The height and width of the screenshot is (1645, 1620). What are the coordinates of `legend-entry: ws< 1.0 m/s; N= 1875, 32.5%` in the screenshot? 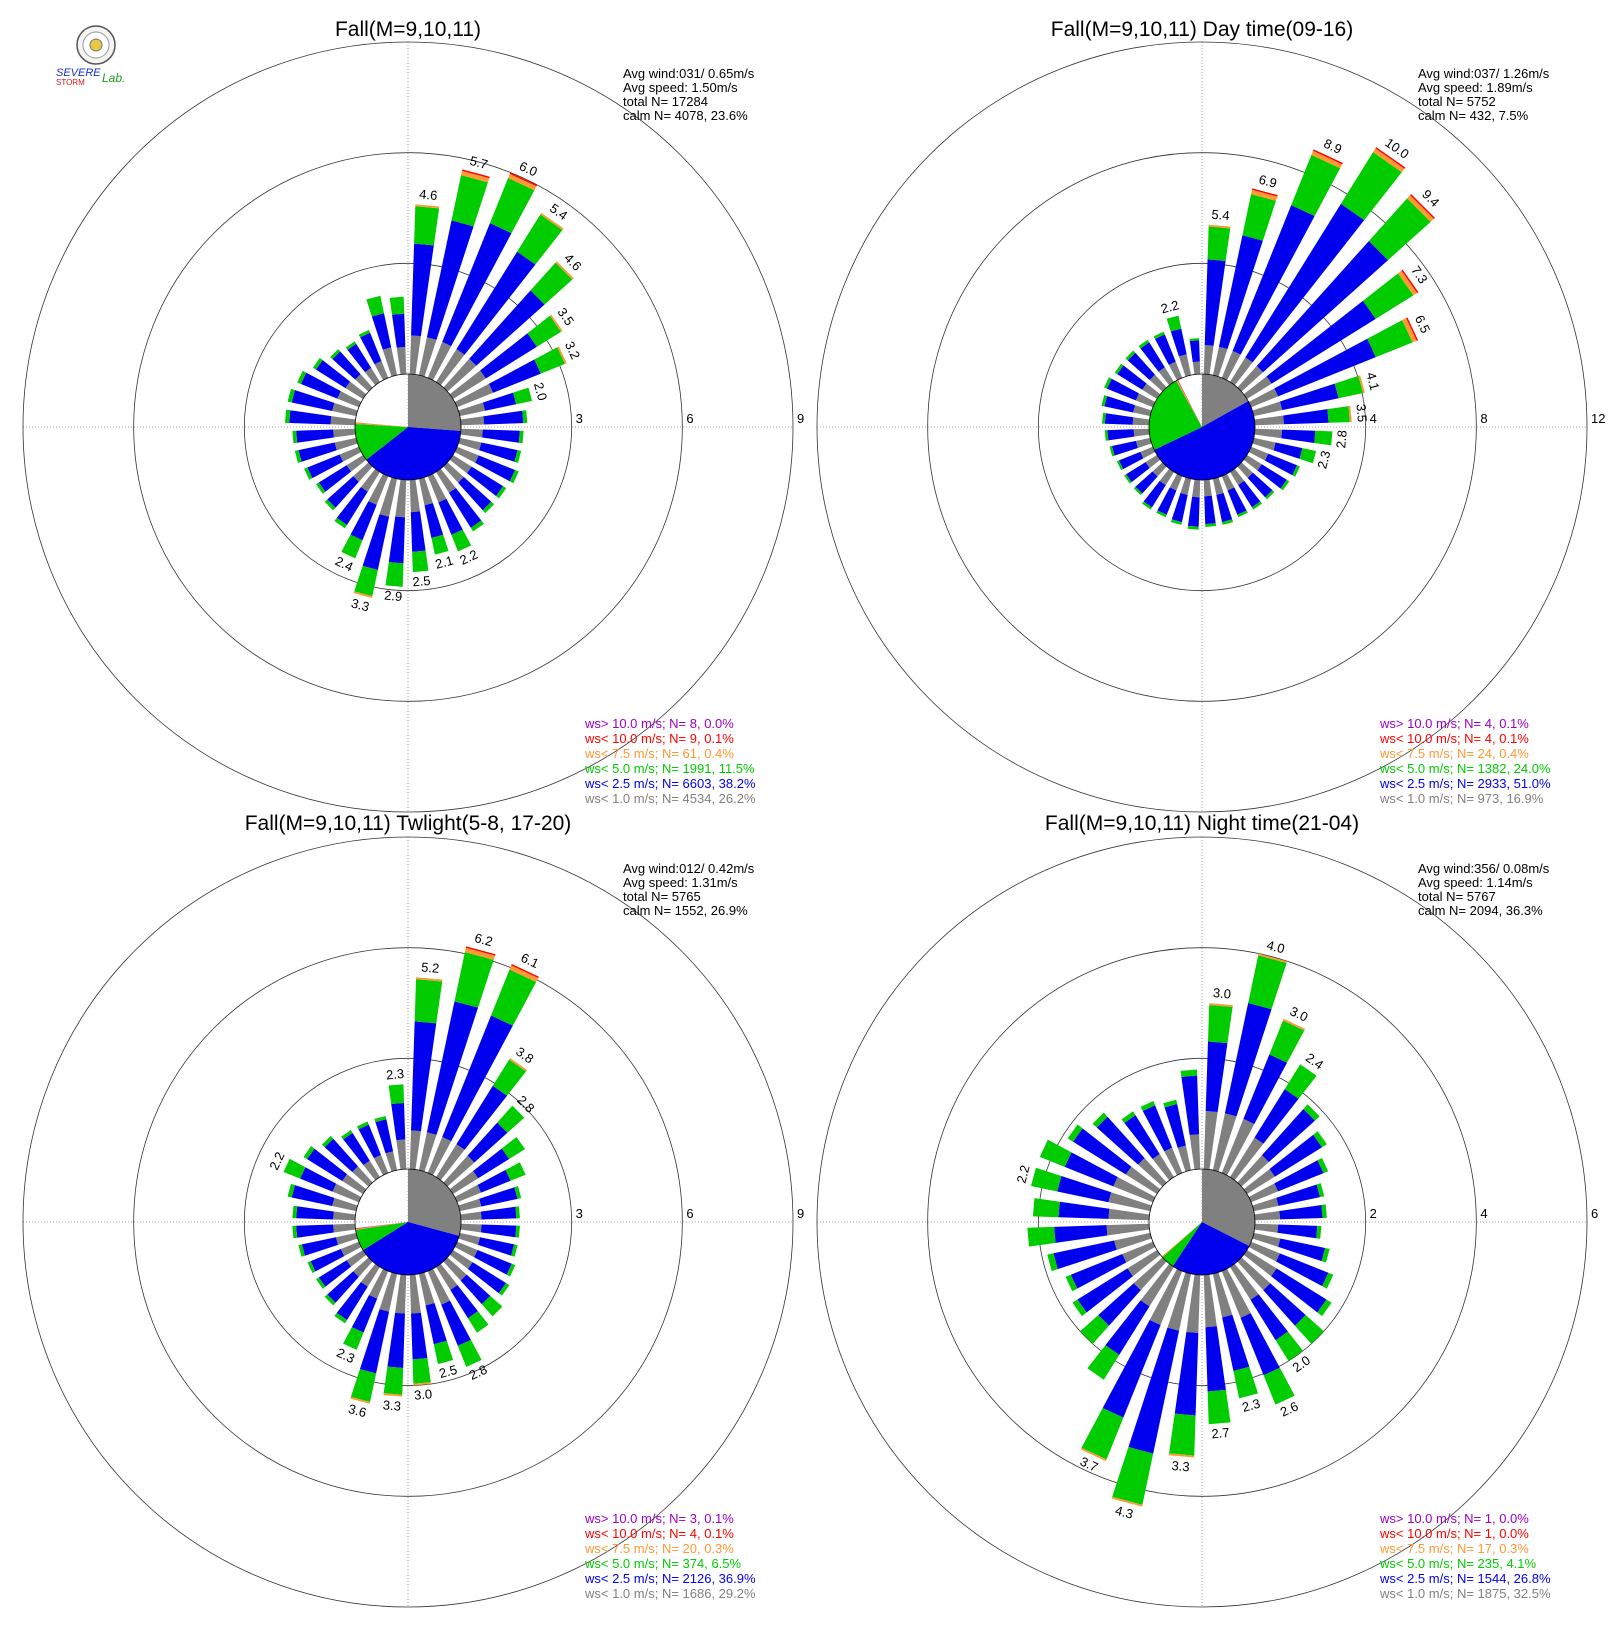 It's located at (1465, 1593).